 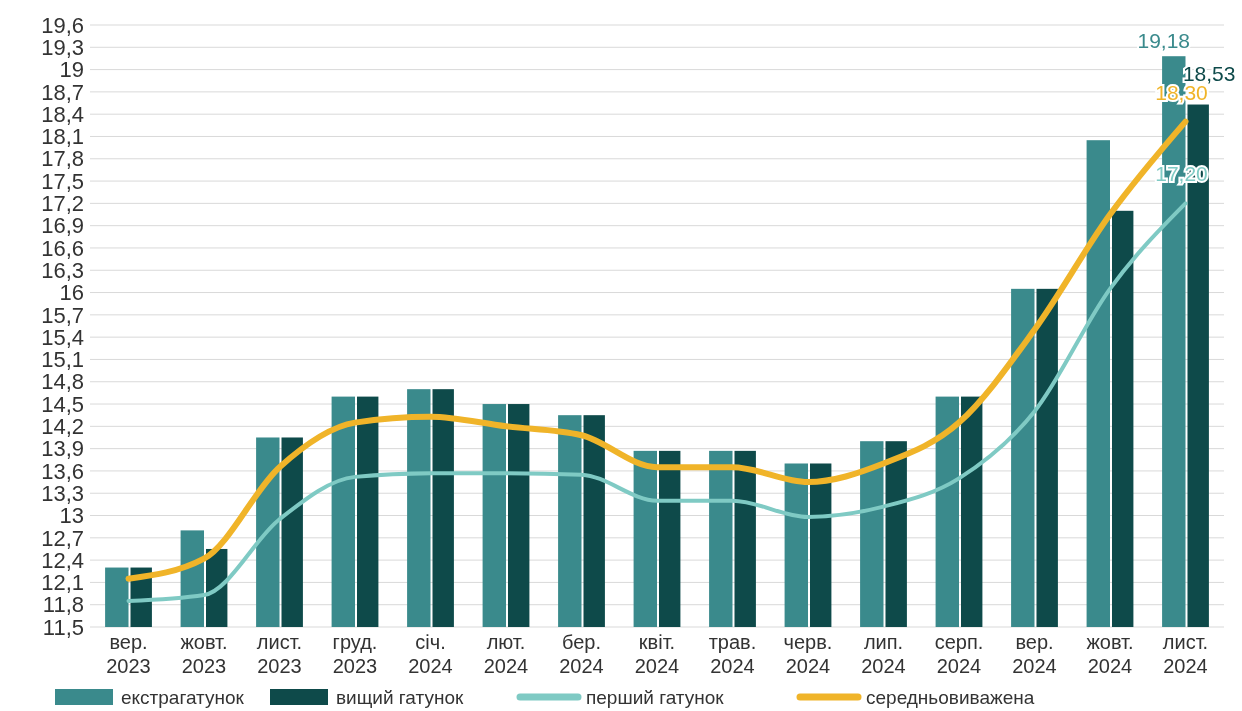 I want to click on legend-label: перший гатунок, so click(x=655, y=697).